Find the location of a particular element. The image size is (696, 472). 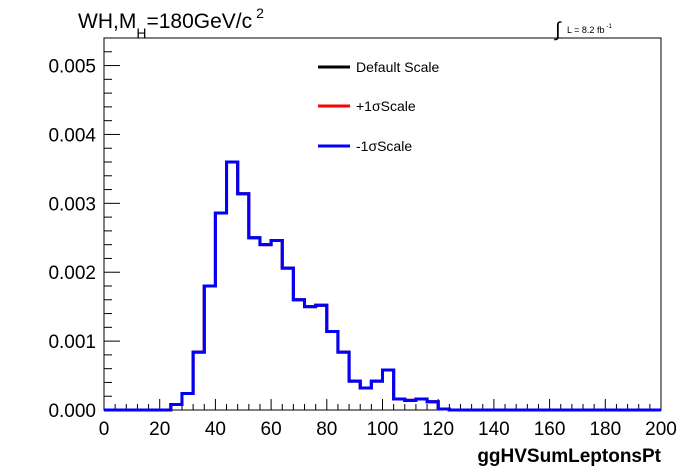

legend: Default Scale +1σScale -1σScale is located at coordinates (378, 106).